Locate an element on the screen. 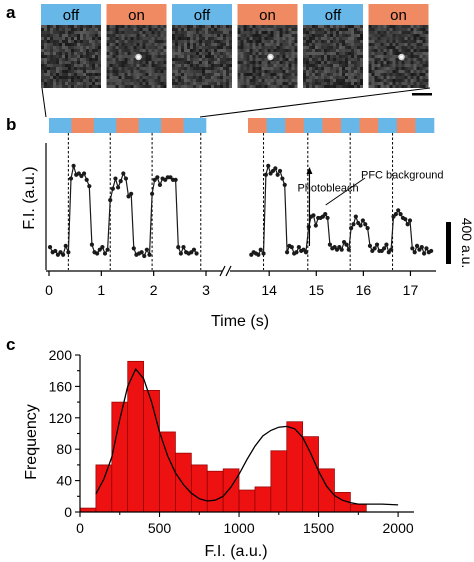 This screenshot has height=562, width=474. x-tick-label: 17 is located at coordinates (411, 290).